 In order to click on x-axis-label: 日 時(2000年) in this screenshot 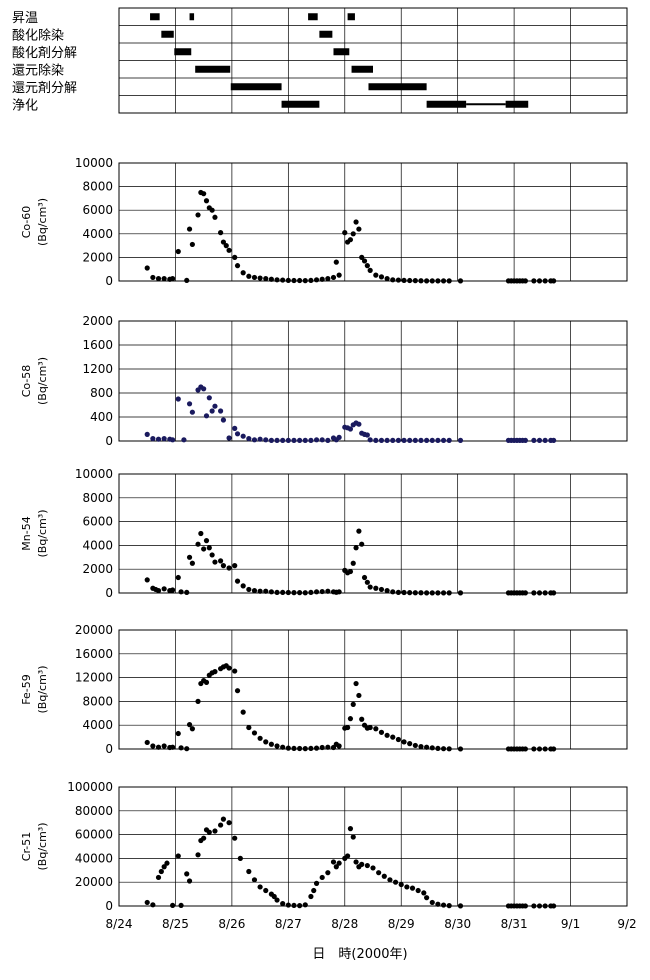, I will do `click(359, 954)`.